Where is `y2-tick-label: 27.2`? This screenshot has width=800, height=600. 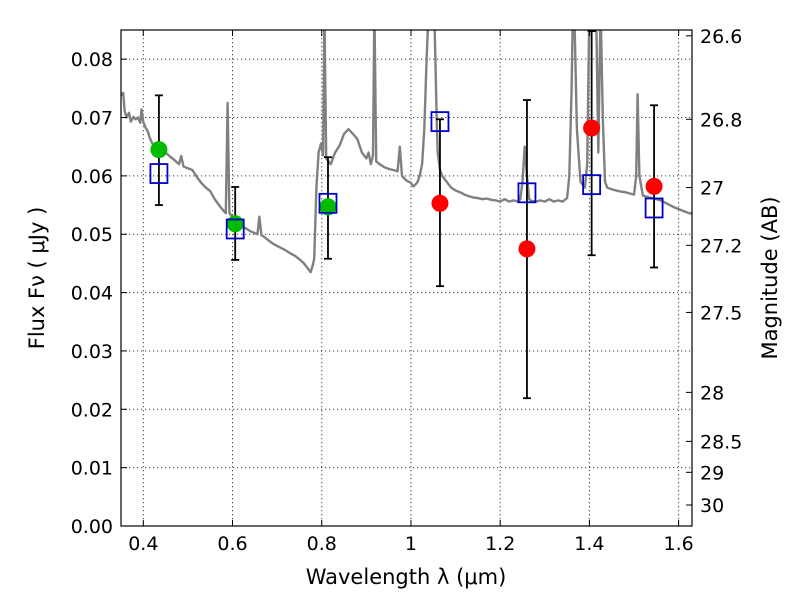 y2-tick-label: 27.2 is located at coordinates (721, 246).